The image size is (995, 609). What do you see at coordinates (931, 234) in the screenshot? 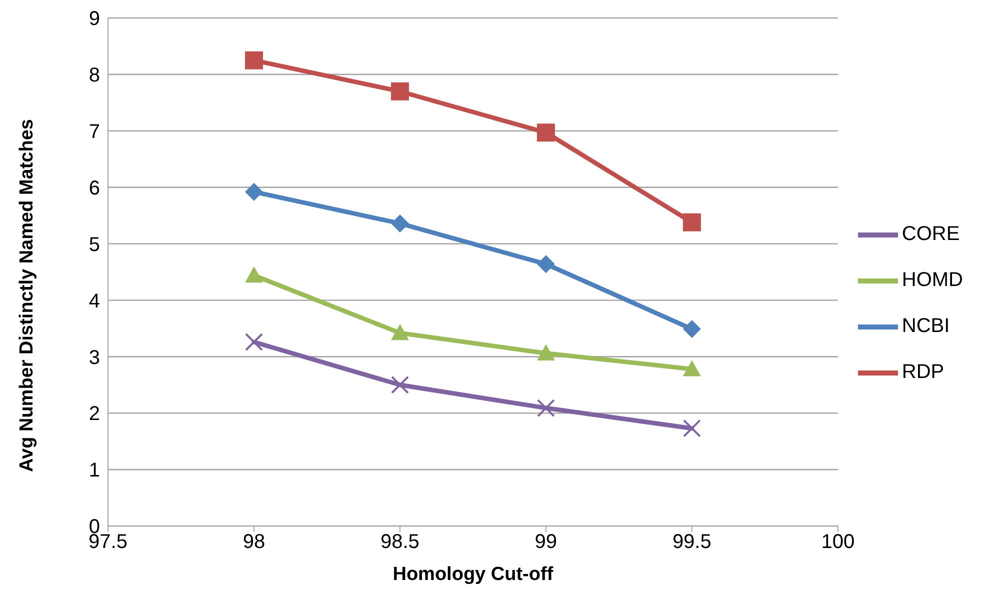
I see `legend-label: CORE` at bounding box center [931, 234].